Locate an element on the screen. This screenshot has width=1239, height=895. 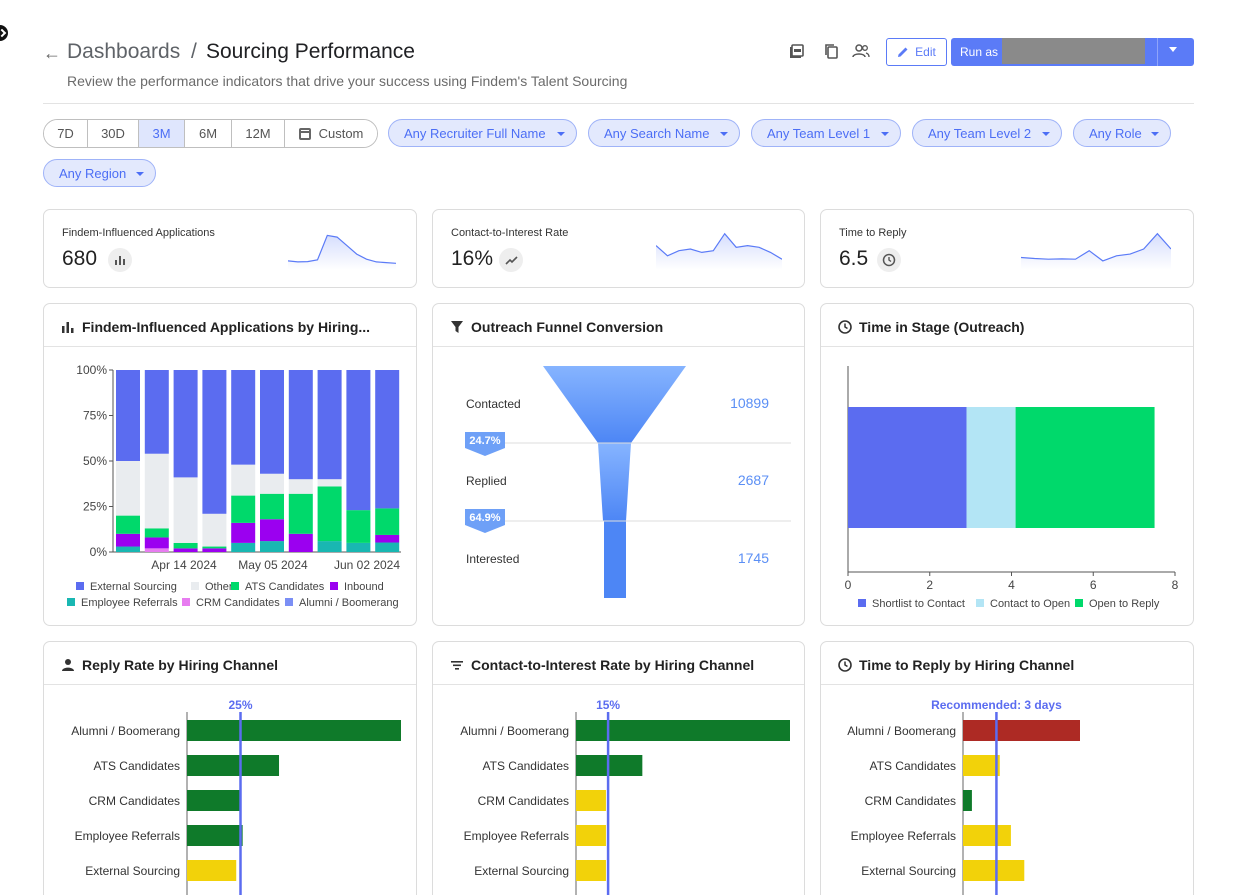
panel-title: Time to Reply by Hiring Channel is located at coordinates (967, 665).